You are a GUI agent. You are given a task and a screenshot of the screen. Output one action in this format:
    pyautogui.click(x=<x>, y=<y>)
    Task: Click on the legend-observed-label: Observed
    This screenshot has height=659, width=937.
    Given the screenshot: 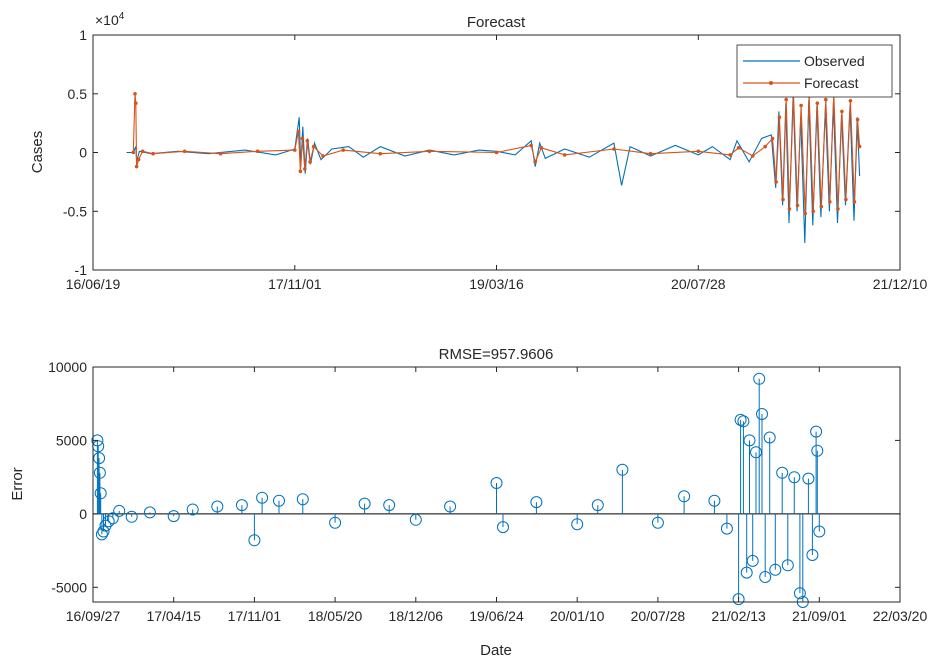 What is the action you would take?
    pyautogui.click(x=834, y=61)
    